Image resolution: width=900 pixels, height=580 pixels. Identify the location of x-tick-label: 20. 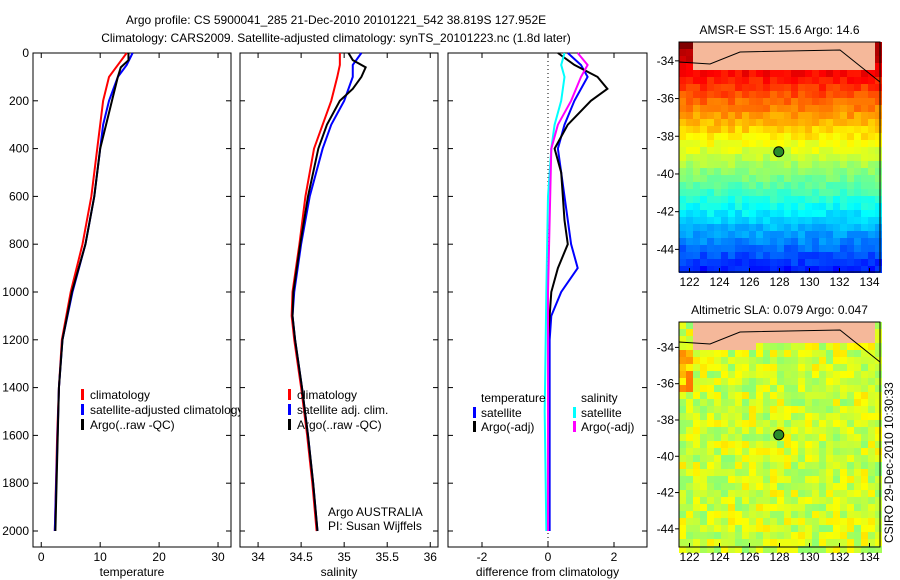
(159, 557).